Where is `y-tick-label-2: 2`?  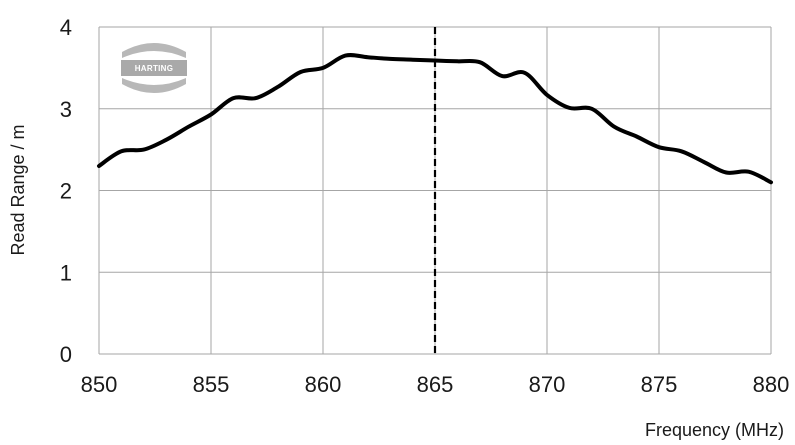
y-tick-label-2: 2 is located at coordinates (66, 191).